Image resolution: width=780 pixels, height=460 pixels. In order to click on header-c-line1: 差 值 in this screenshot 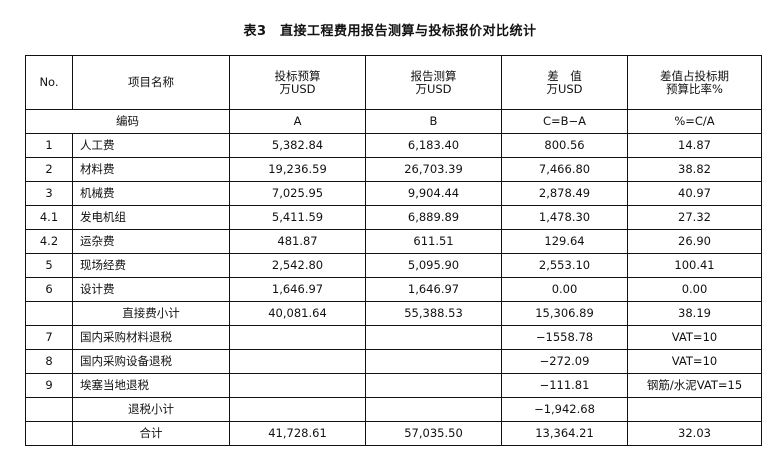, I will do `click(564, 75)`.